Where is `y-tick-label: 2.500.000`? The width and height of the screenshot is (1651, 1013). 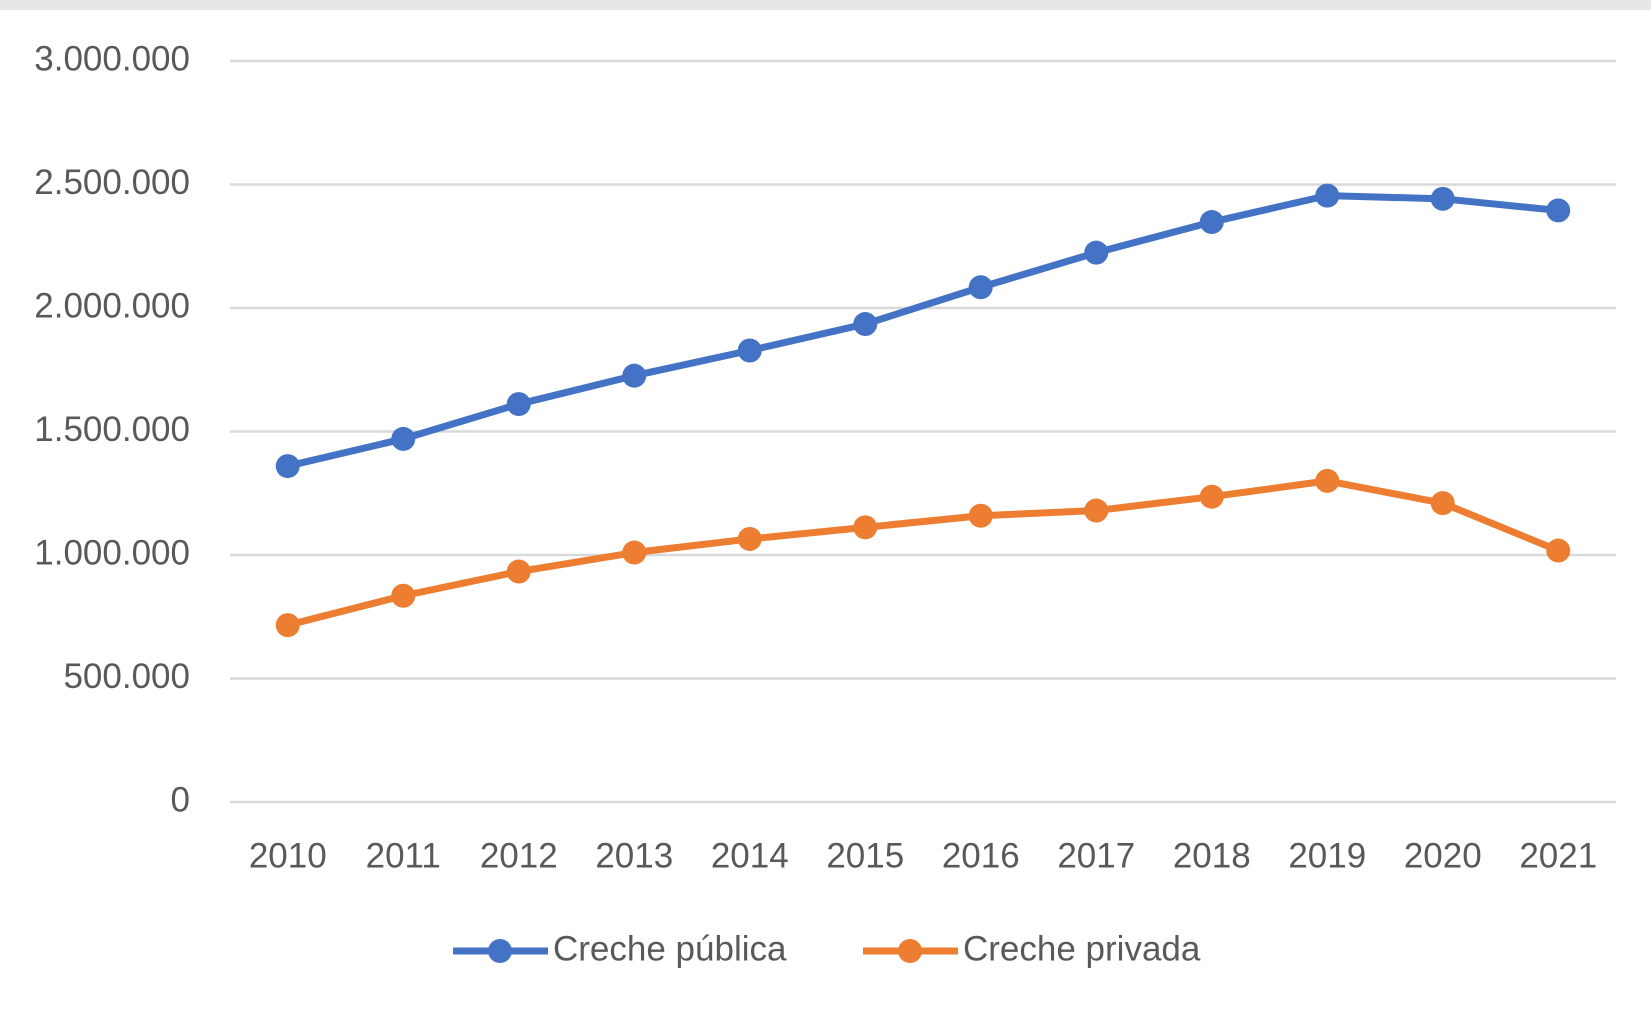 y-tick-label: 2.500.000 is located at coordinates (112, 182).